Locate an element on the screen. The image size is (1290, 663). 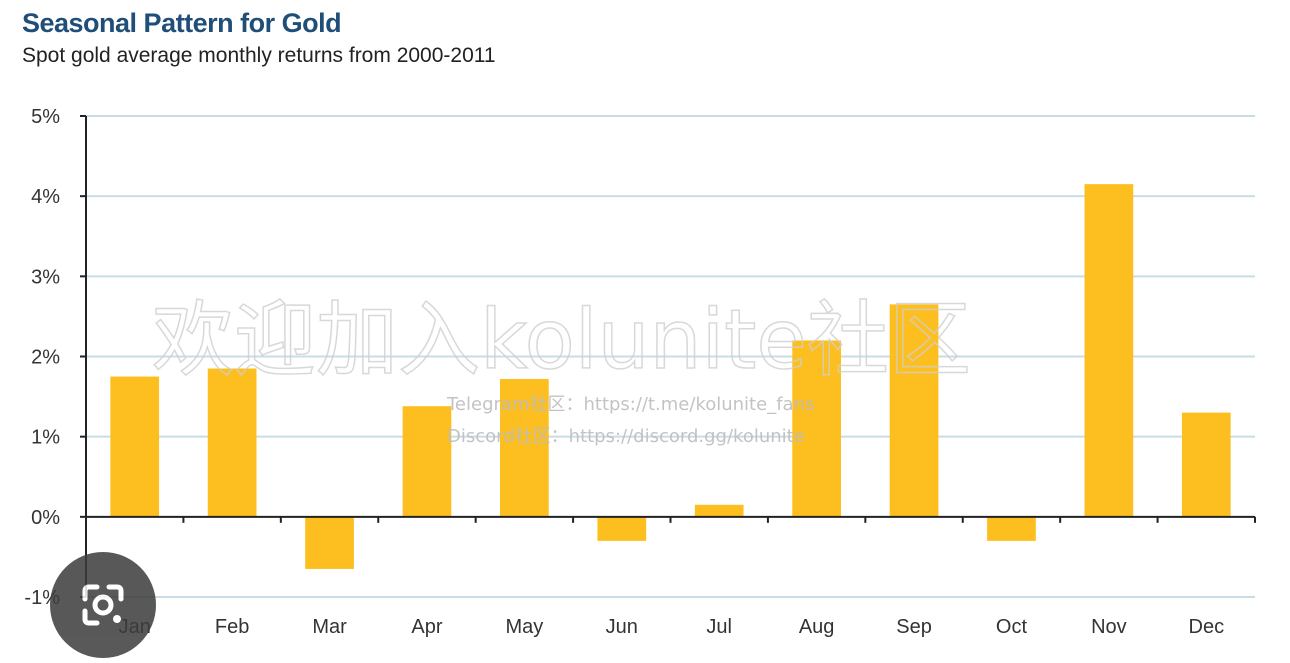
y-tick-label: 1% is located at coordinates (45, 438).